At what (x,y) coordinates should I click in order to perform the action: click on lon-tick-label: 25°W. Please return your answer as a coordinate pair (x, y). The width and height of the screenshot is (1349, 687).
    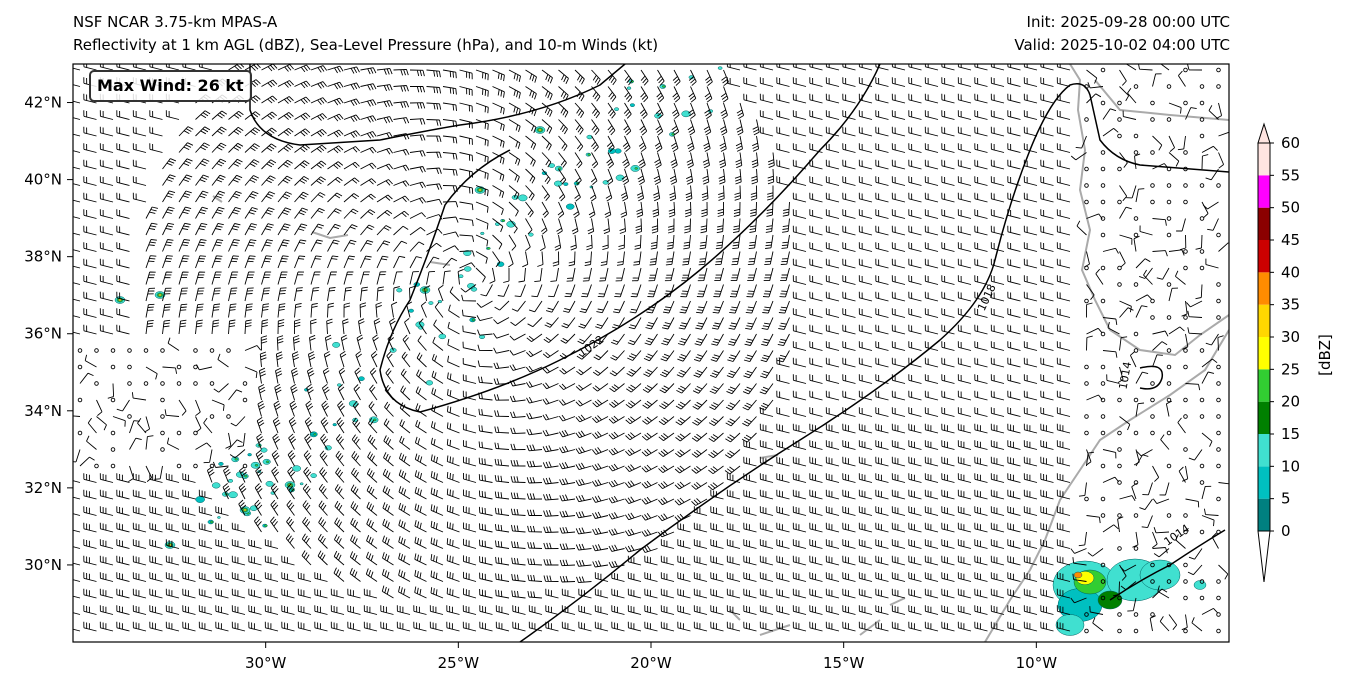
    Looking at the image, I should click on (459, 663).